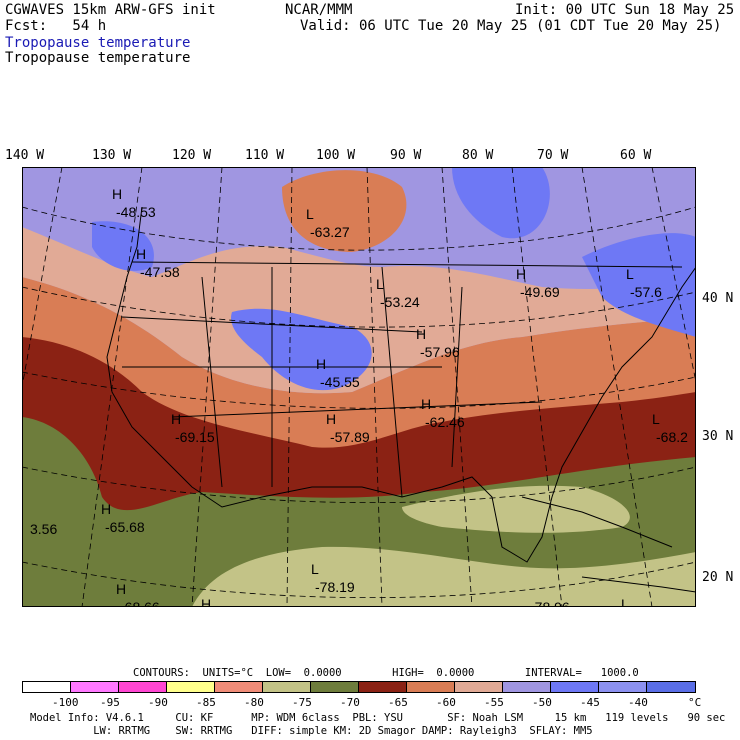 The image size is (740, 740). I want to click on color-scale-tick: -85, so click(206, 702).